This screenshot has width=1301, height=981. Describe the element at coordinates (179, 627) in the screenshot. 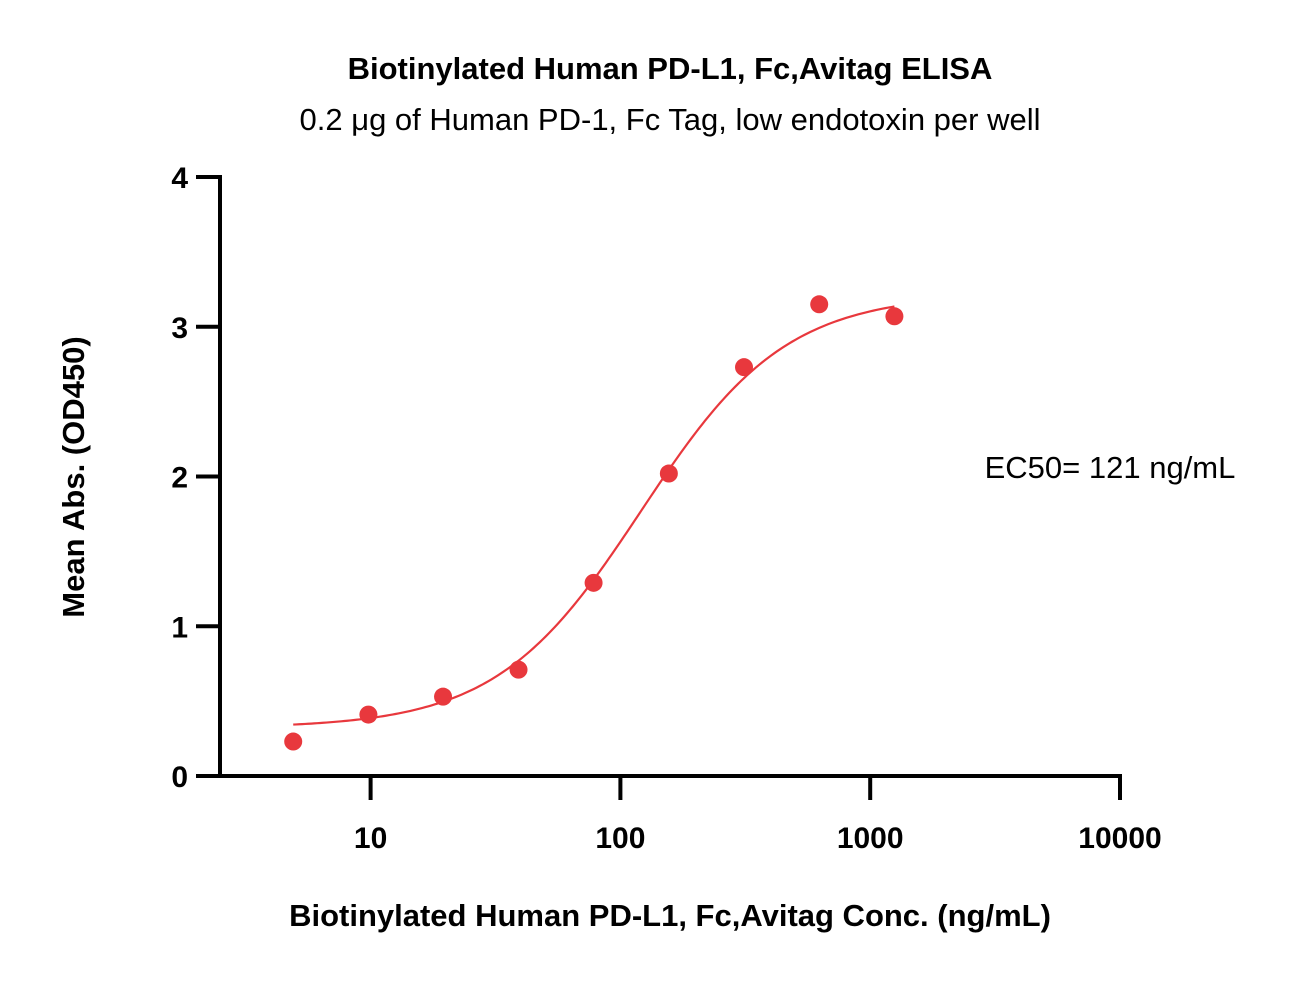

I see `y-tick-label: 1` at that location.